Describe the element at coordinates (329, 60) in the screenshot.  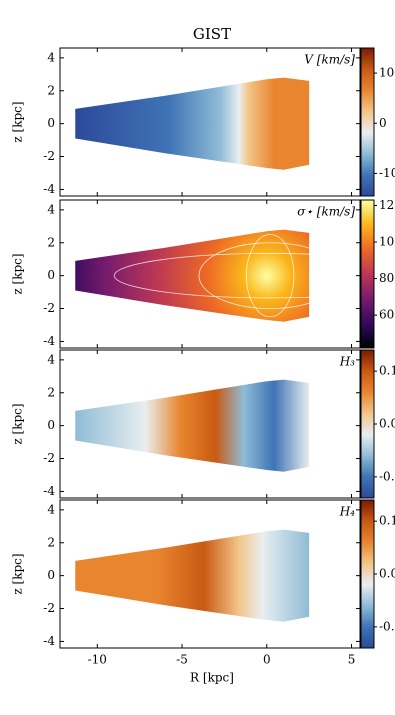
I see `panel-label: V [km/s]` at that location.